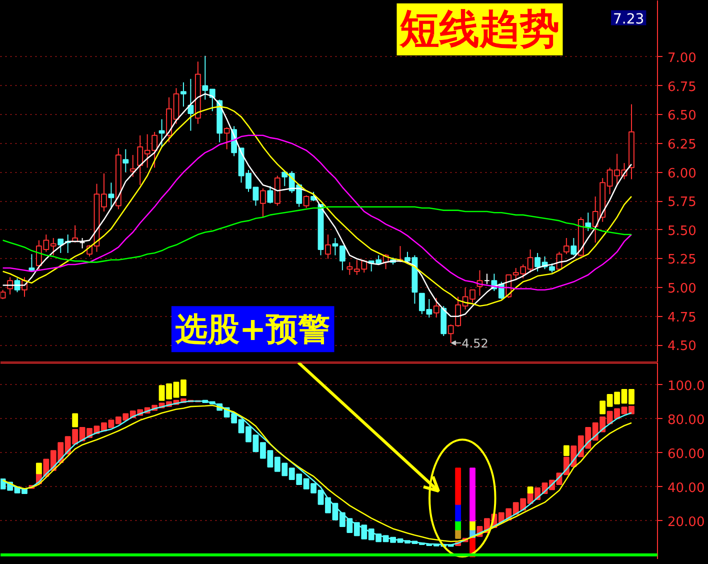 Image resolution: width=708 pixels, height=564 pixels. I want to click on y-tick-label: 5.25, so click(682, 260).